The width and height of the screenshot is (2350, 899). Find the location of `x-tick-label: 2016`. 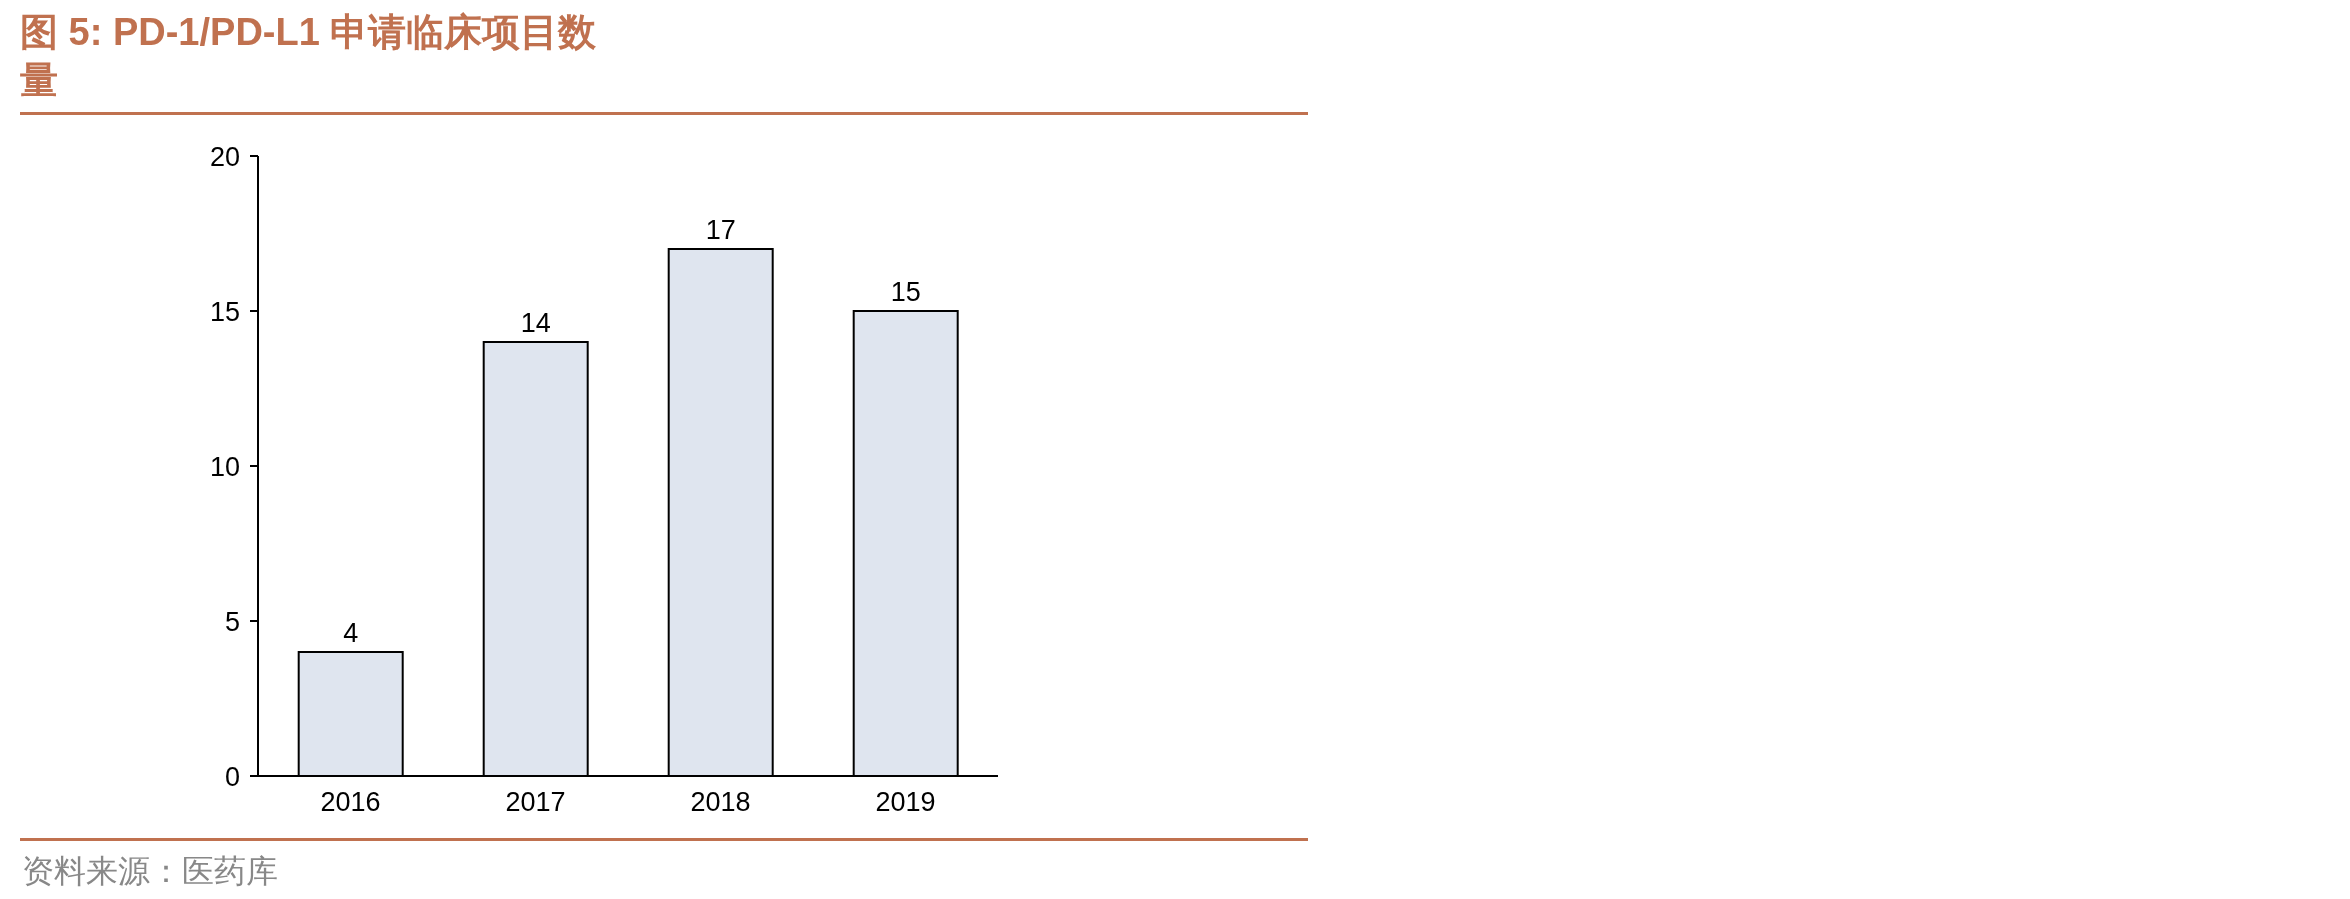

x-tick-label: 2016 is located at coordinates (350, 802).